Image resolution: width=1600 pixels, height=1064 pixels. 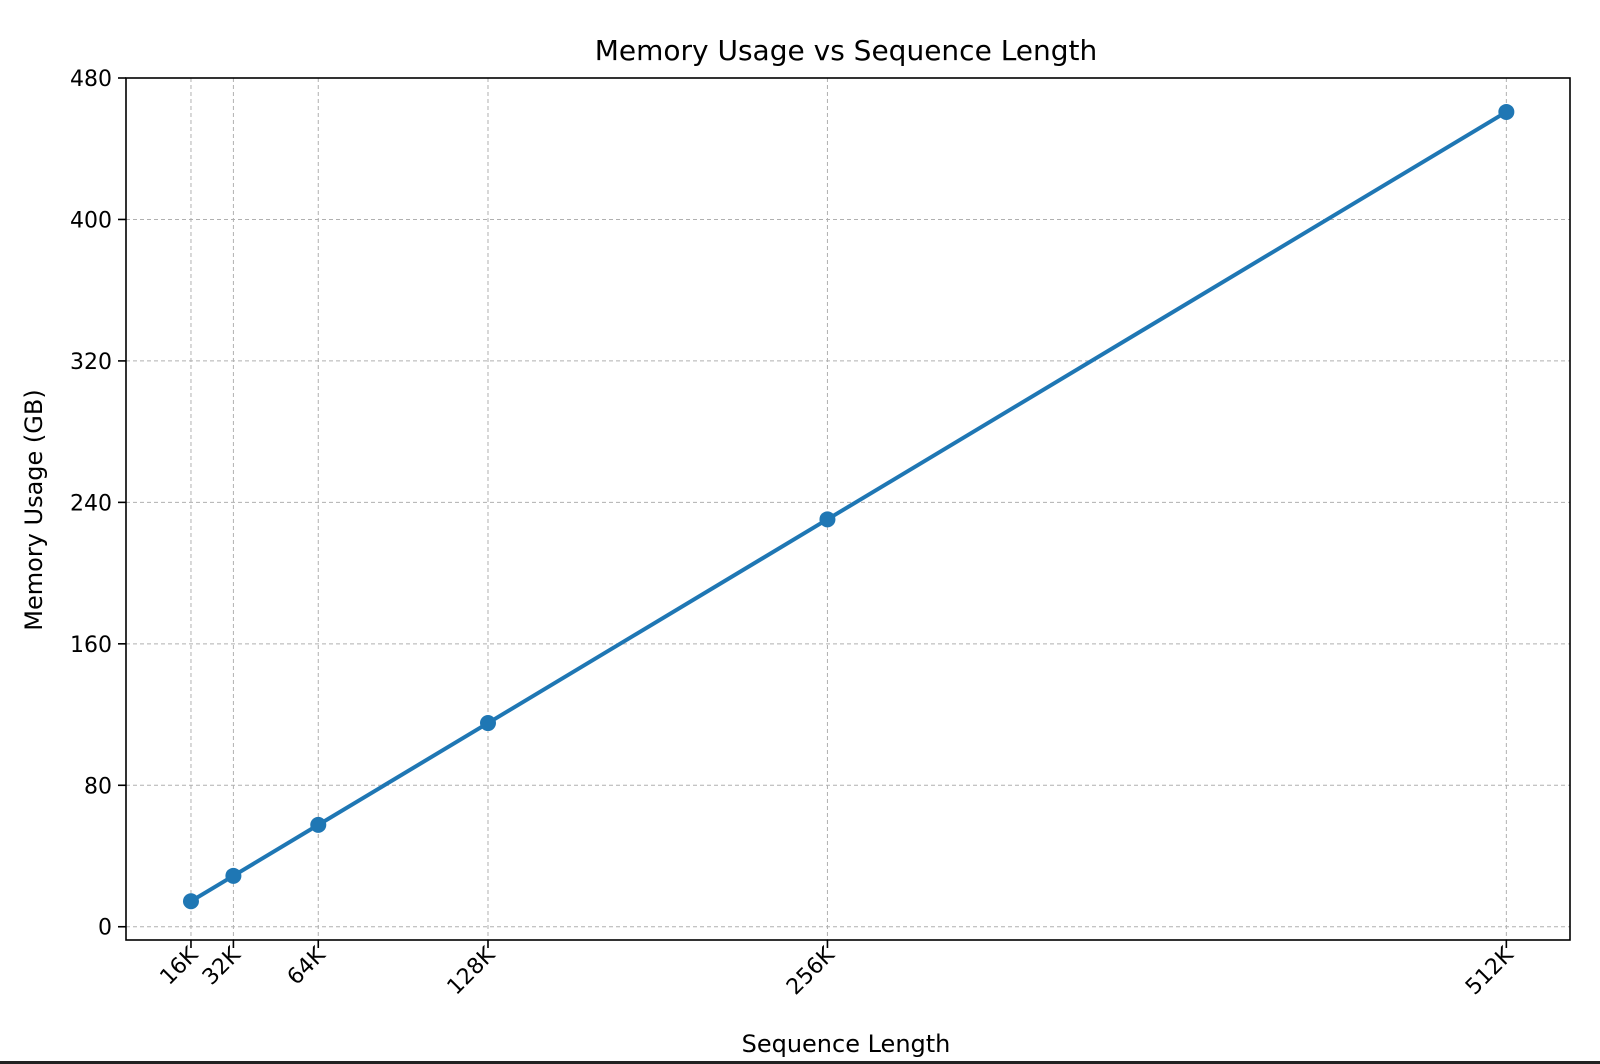 What do you see at coordinates (98, 786) in the screenshot?
I see `y-tick-label: 80` at bounding box center [98, 786].